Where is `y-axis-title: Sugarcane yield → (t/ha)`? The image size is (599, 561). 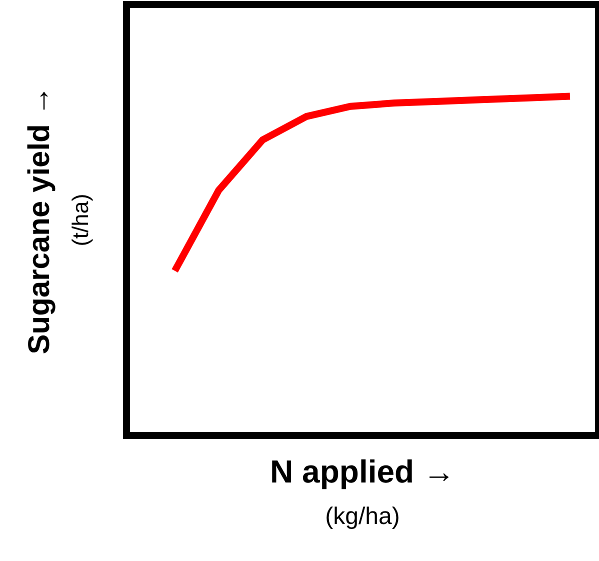 y-axis-title: Sugarcane yield → (t/ha) is located at coordinates (58, 220).